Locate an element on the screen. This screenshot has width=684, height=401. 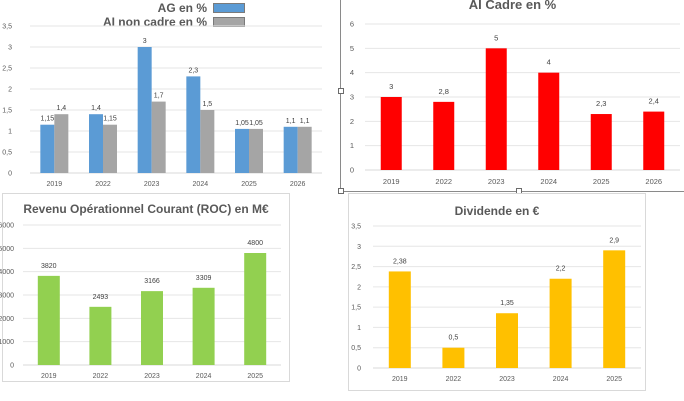
resize-handle-bottom-left is located at coordinates (341, 191).